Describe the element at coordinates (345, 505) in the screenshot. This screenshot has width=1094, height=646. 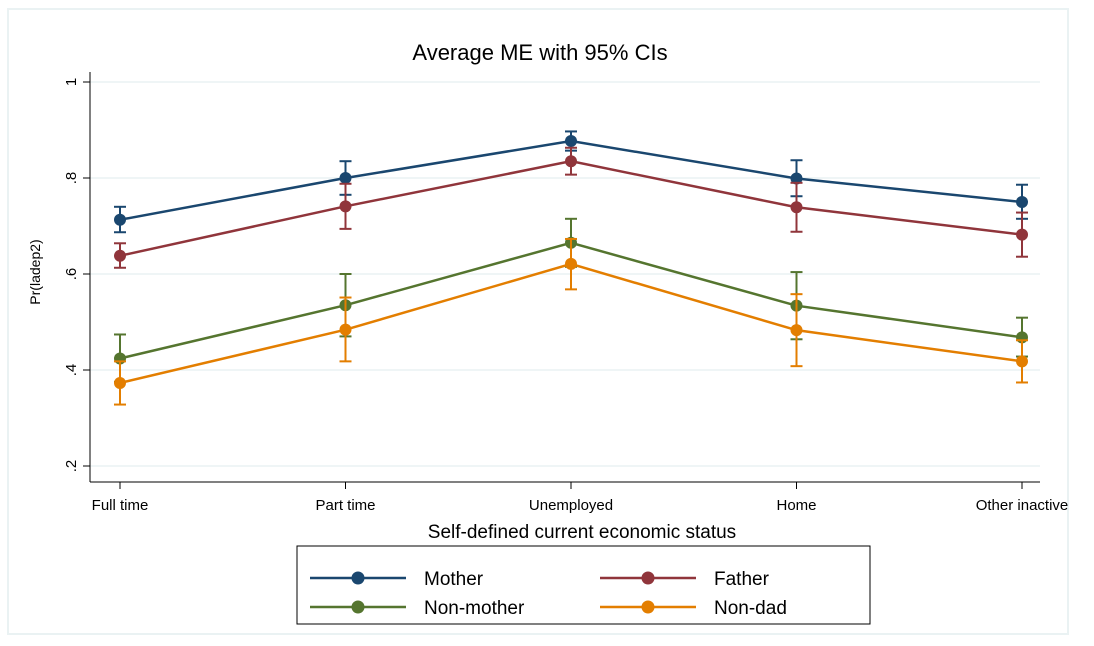
I see `x-tick-label: Part time` at that location.